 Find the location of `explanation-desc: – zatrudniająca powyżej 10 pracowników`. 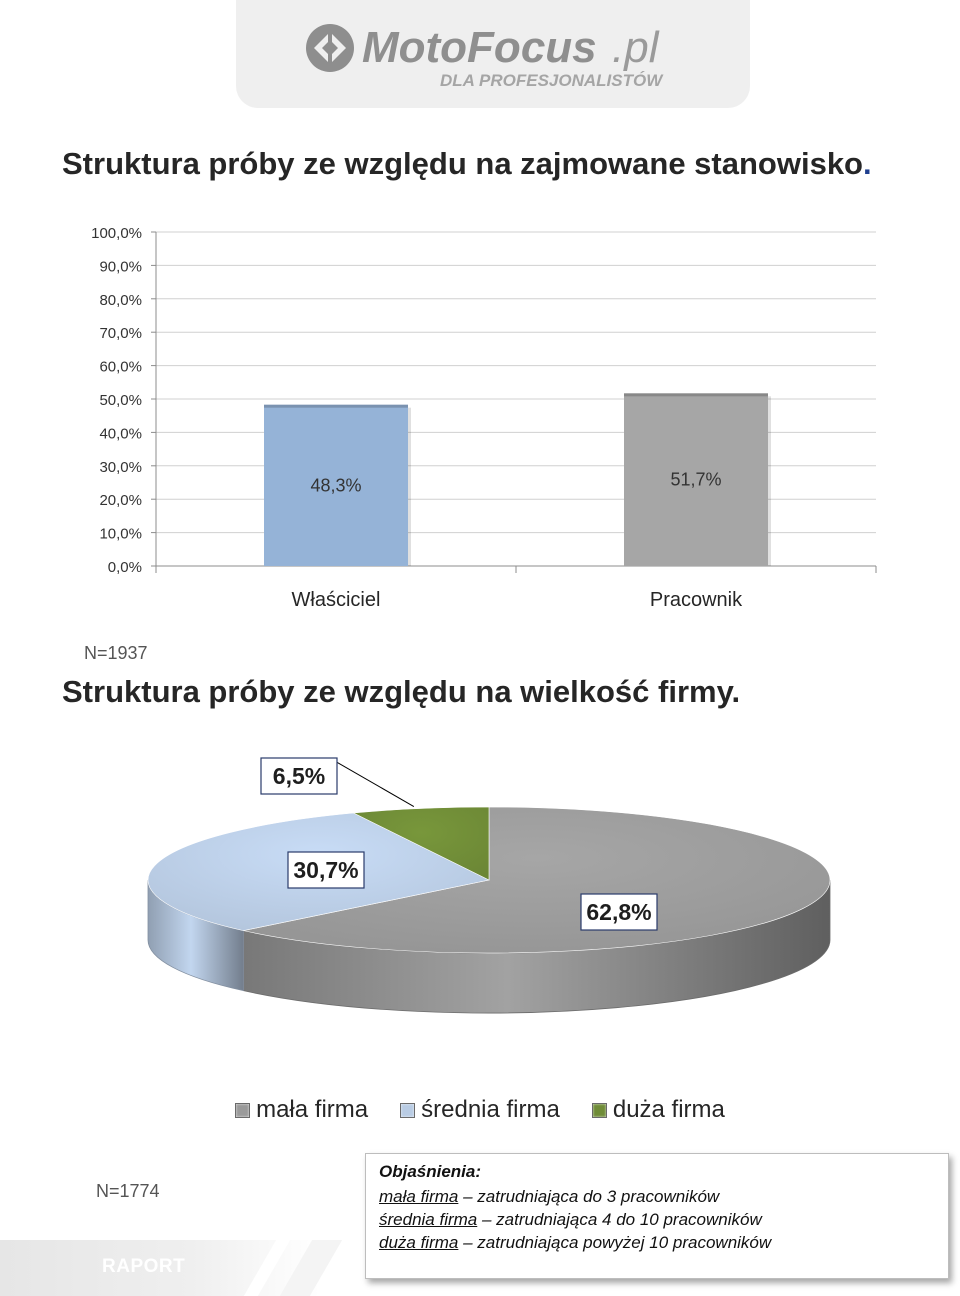

explanation-desc: – zatrudniająca powyżej 10 pracowników is located at coordinates (615, 1242).